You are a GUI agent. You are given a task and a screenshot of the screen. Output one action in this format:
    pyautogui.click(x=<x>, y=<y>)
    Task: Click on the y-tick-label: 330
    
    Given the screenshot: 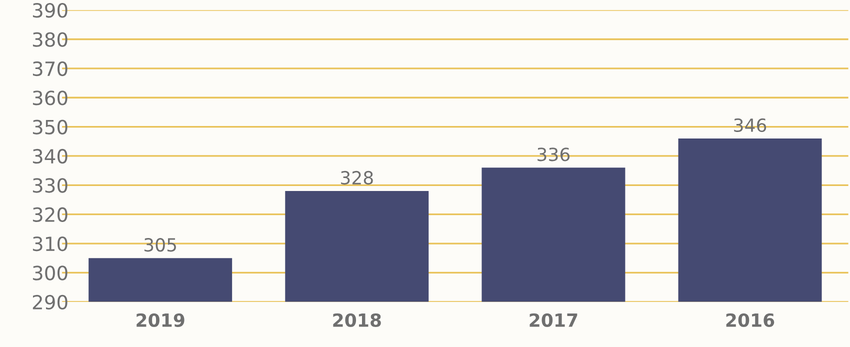 What is the action you would take?
    pyautogui.click(x=50, y=185)
    